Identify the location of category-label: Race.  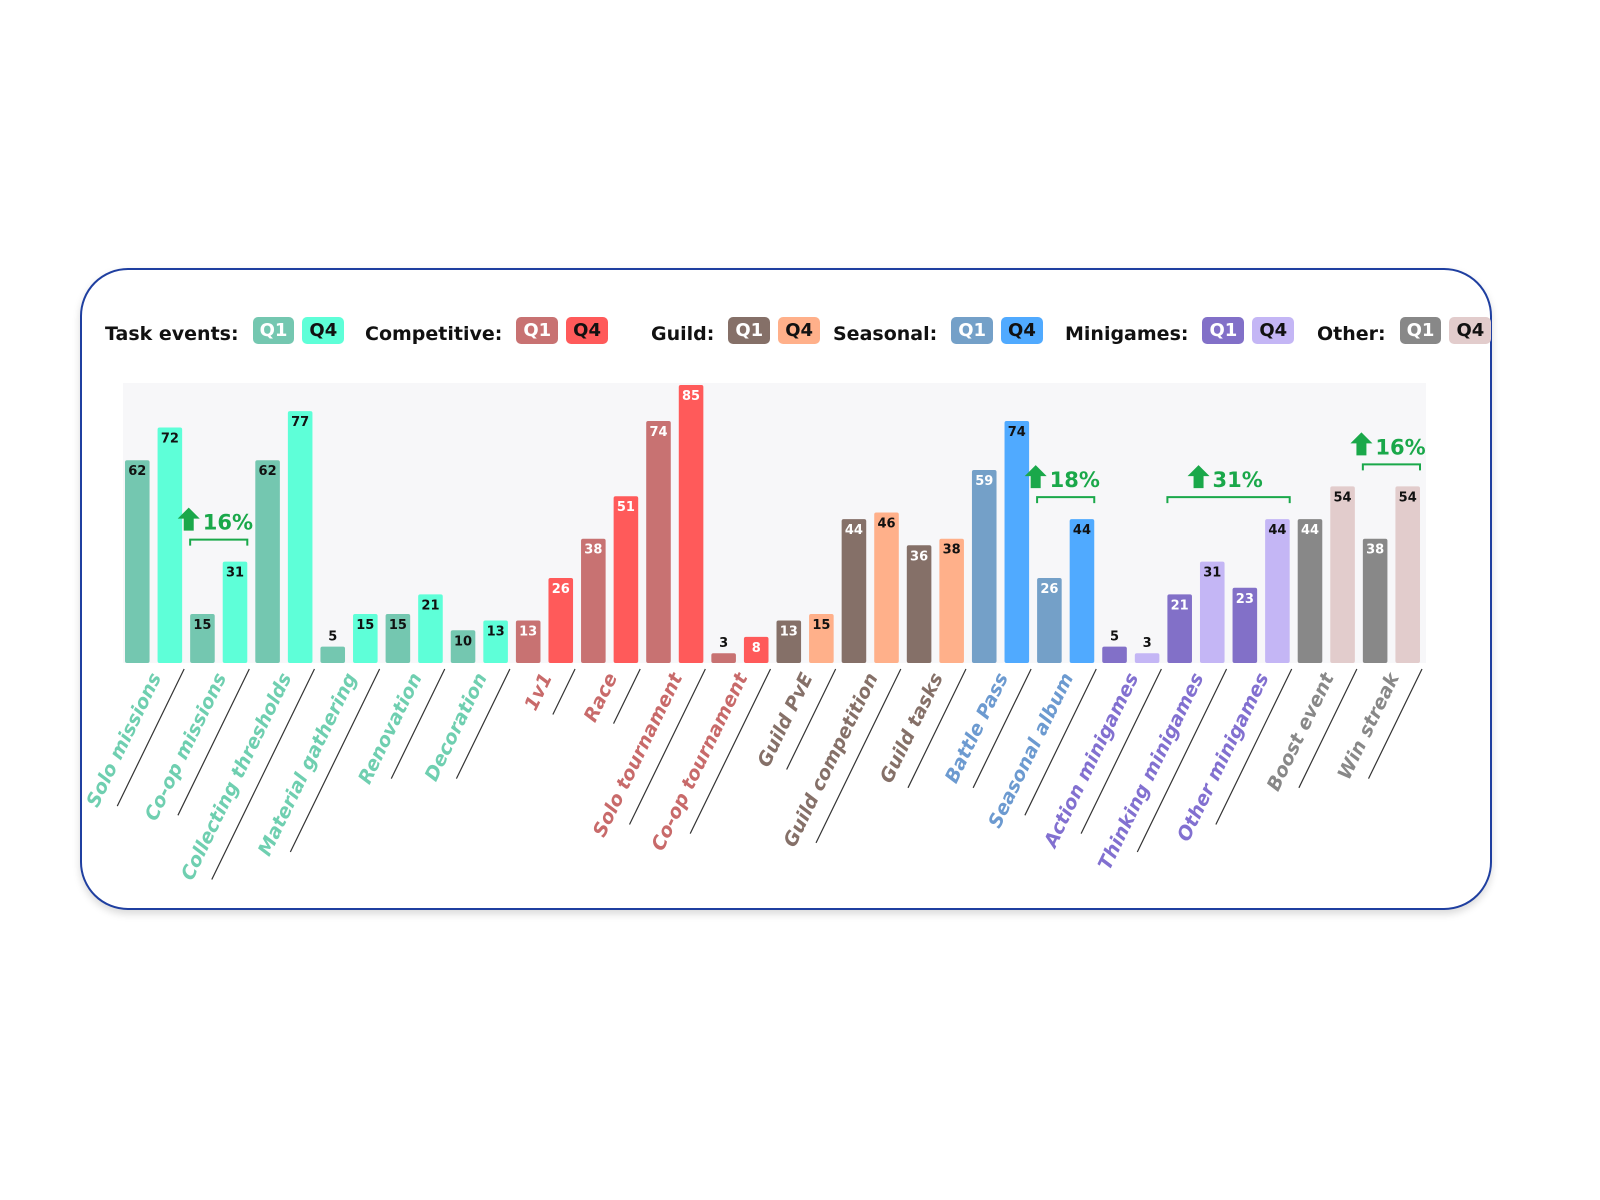
(601, 697).